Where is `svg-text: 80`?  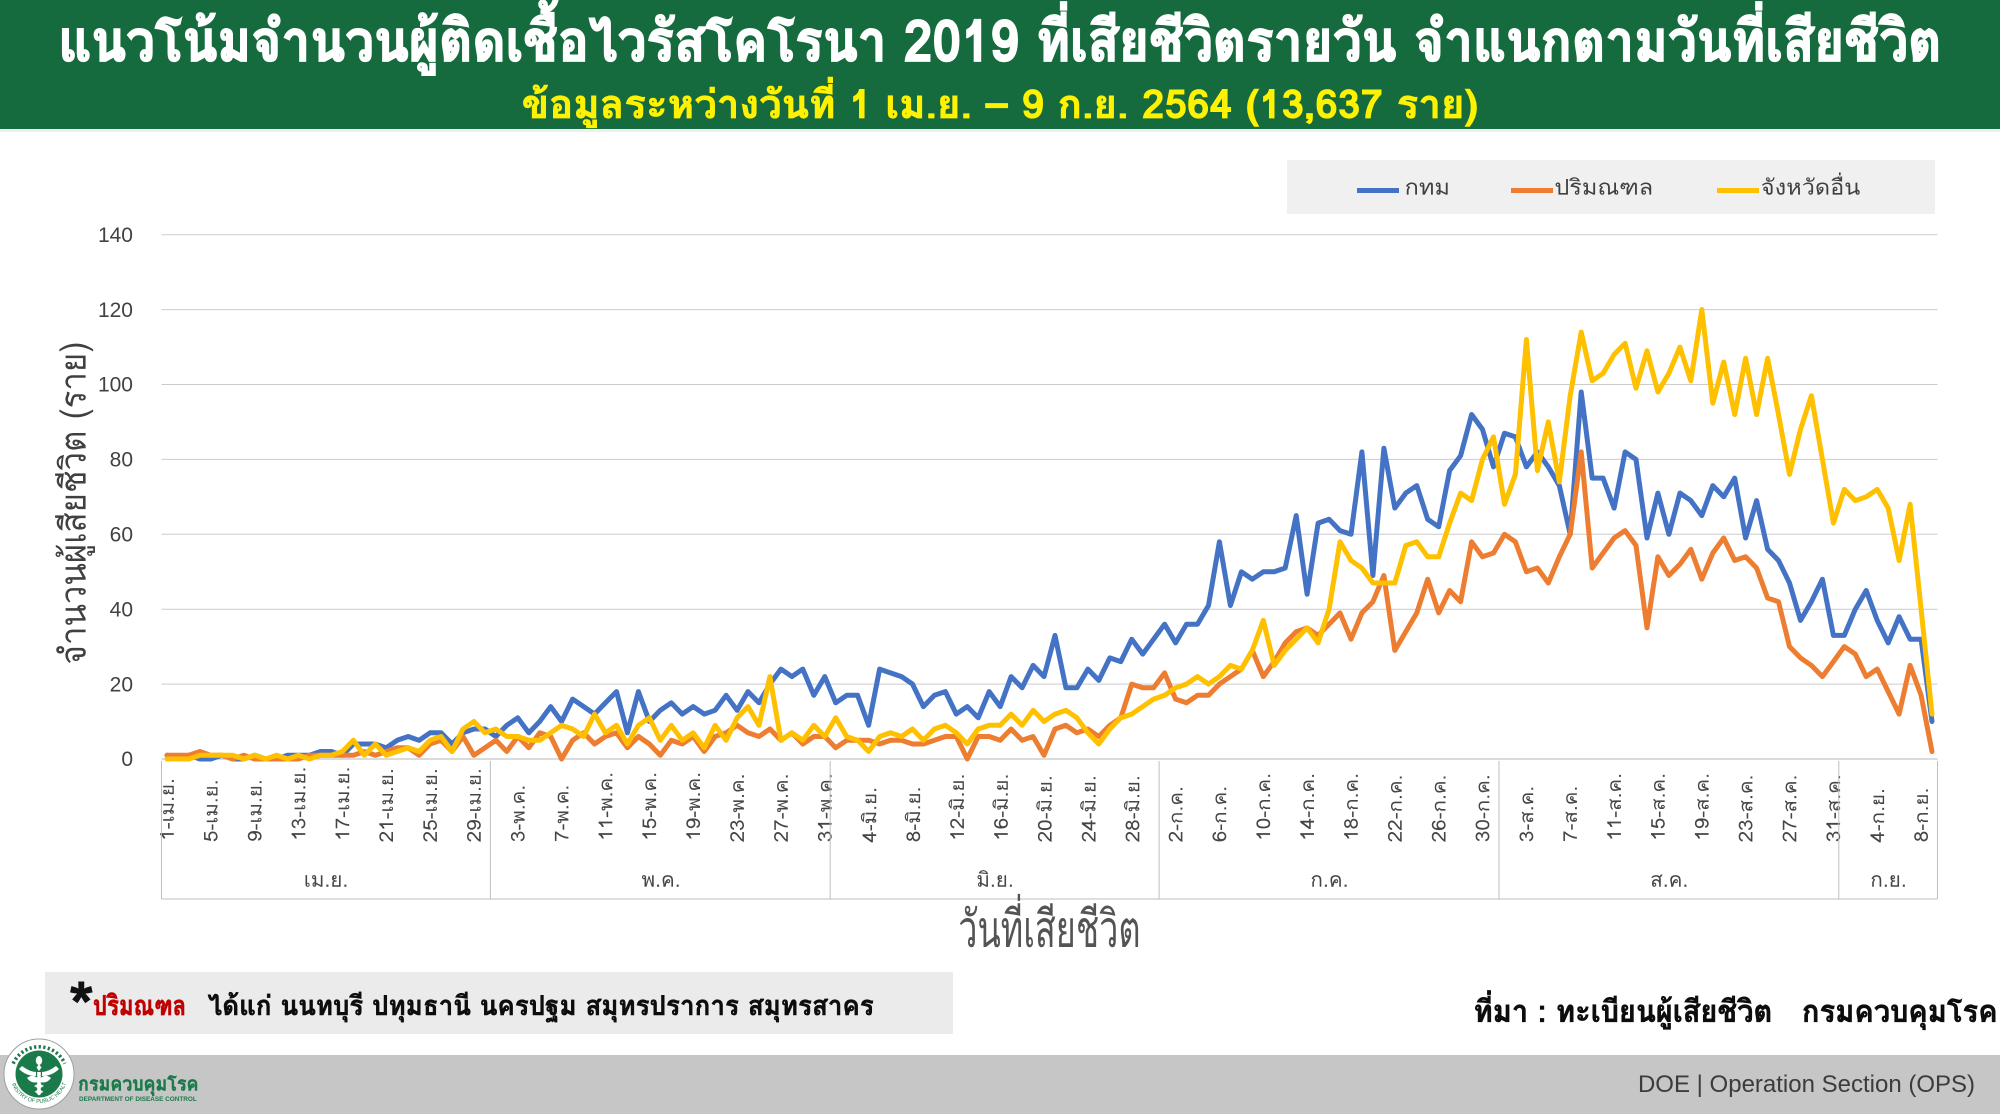
svg-text: 80 is located at coordinates (121, 460).